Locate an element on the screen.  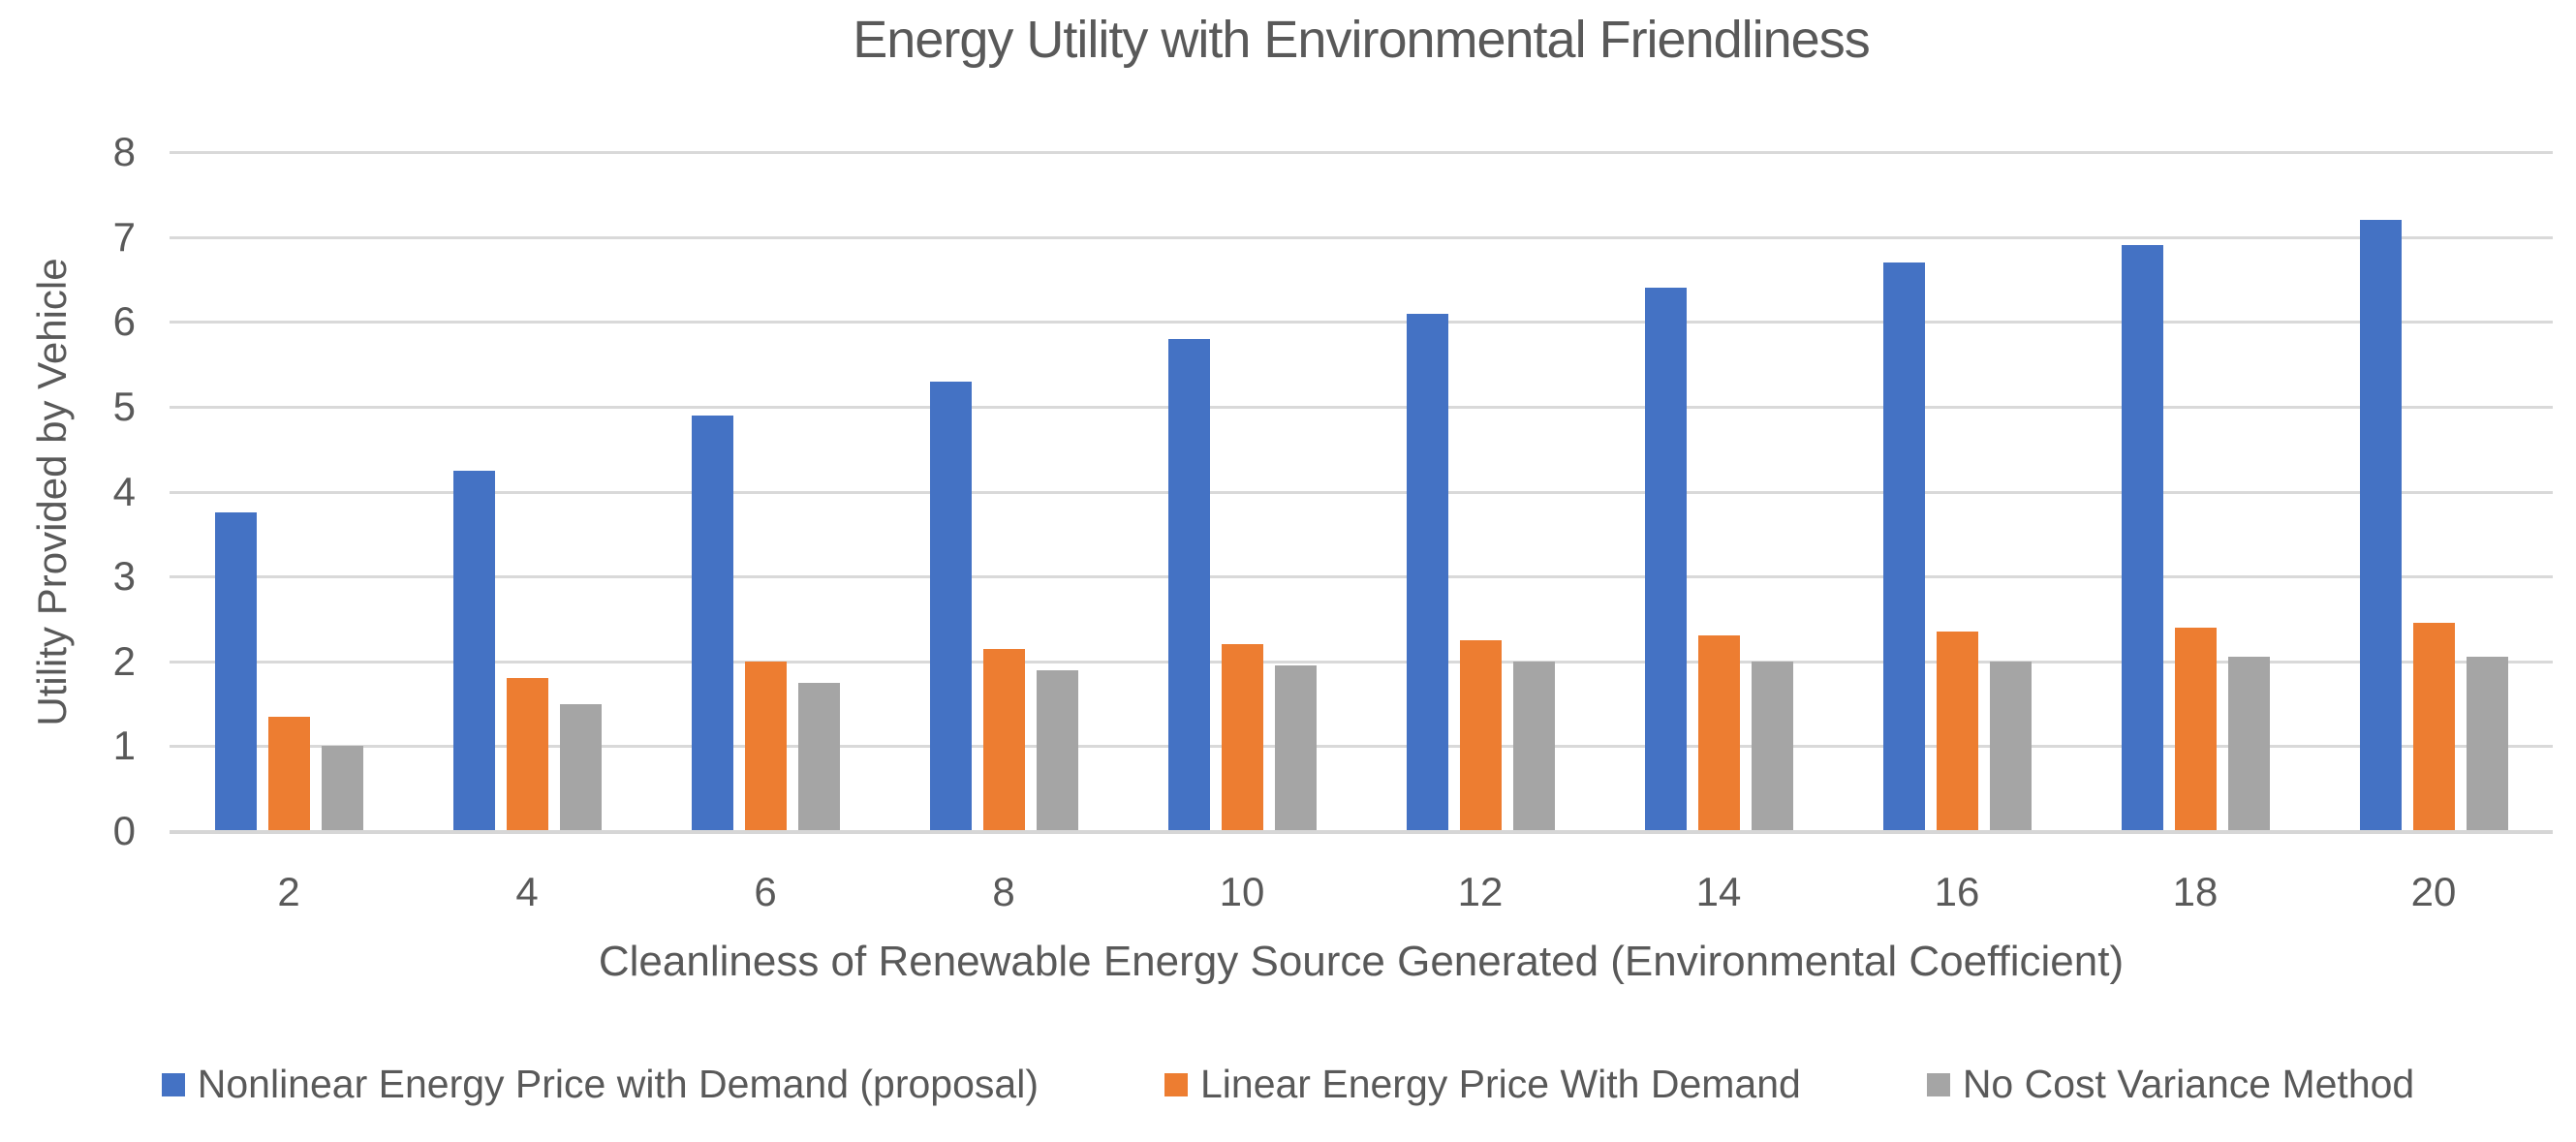
x-tick-label: 16 is located at coordinates (1957, 891).